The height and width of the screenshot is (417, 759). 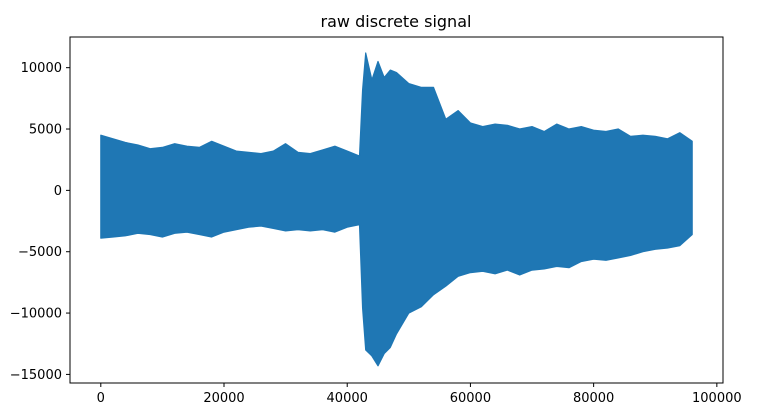 I want to click on x-tick-label: 0, so click(x=101, y=398).